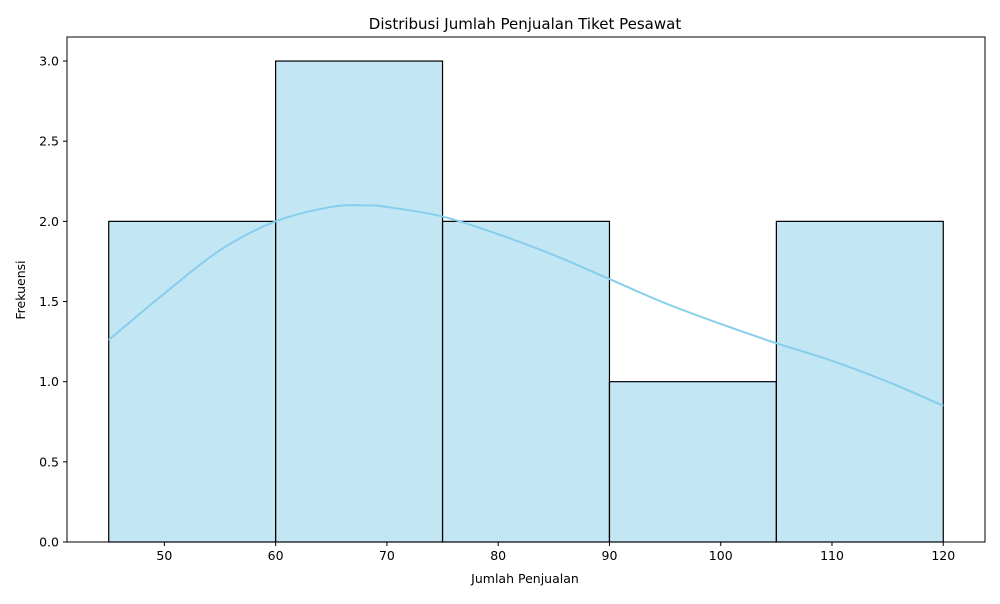 The height and width of the screenshot is (604, 1000). Describe the element at coordinates (276, 555) in the screenshot. I see `x-tick-label: 60` at that location.